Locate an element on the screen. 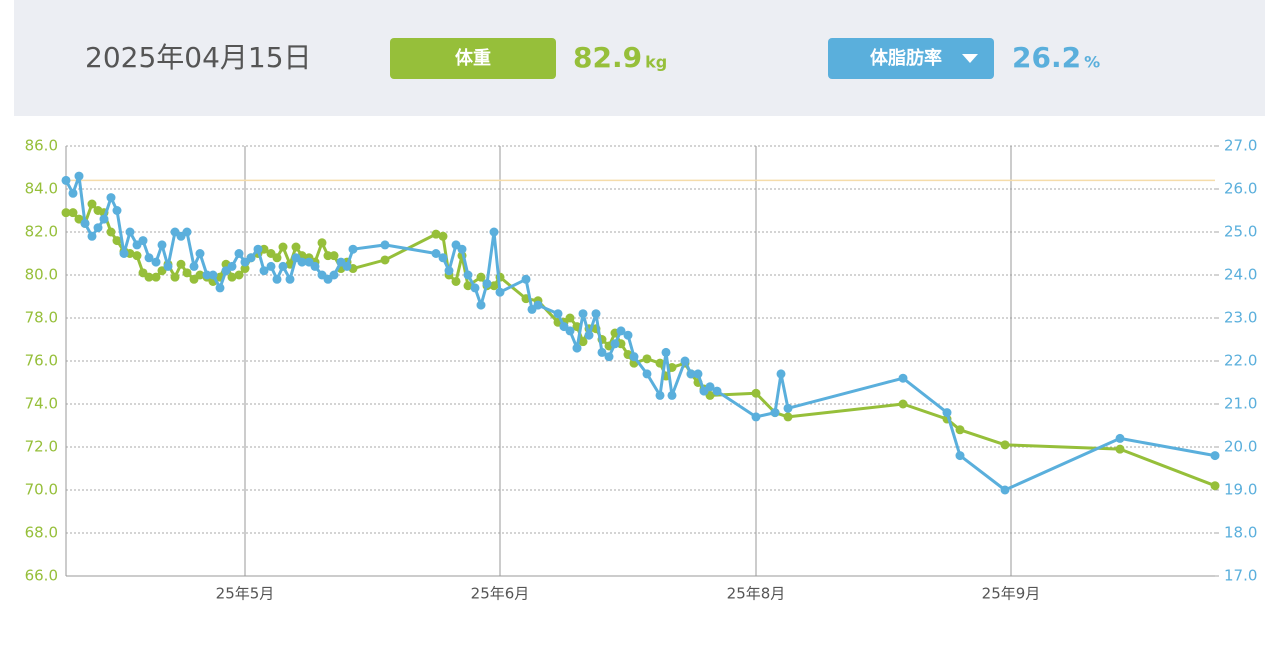 Image resolution: width=1280 pixels, height=670 pixels. x-tick-label: 25年5月 is located at coordinates (245, 594).